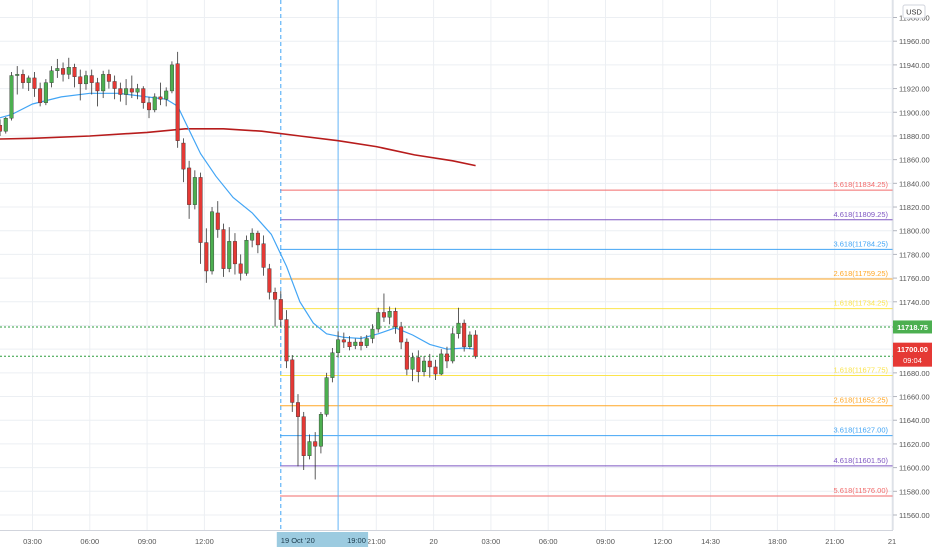 This screenshot has height=555, width=932. I want to click on price-badge-label: 11718.75, so click(912, 327).